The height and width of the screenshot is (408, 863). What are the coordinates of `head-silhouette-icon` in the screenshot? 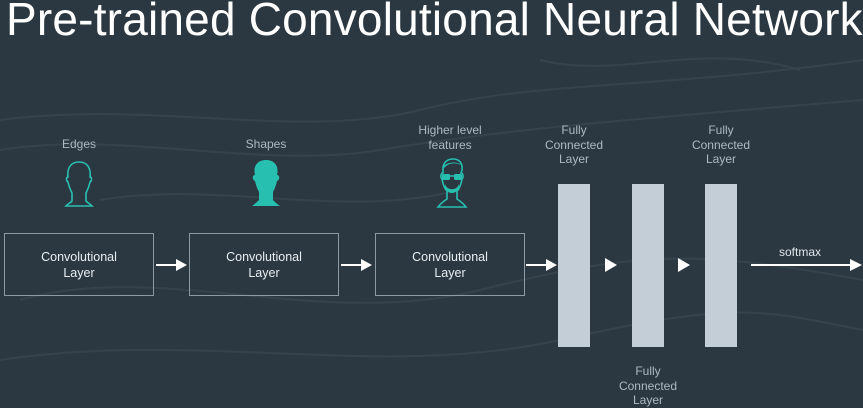 It's located at (266, 183).